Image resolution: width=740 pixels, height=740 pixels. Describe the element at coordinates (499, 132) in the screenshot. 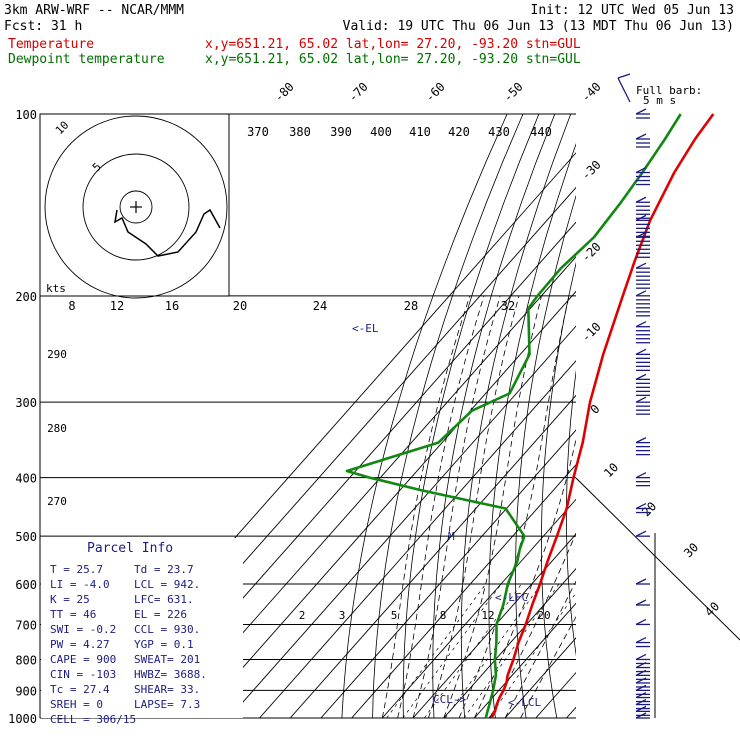

I see `theta-label: 430` at that location.